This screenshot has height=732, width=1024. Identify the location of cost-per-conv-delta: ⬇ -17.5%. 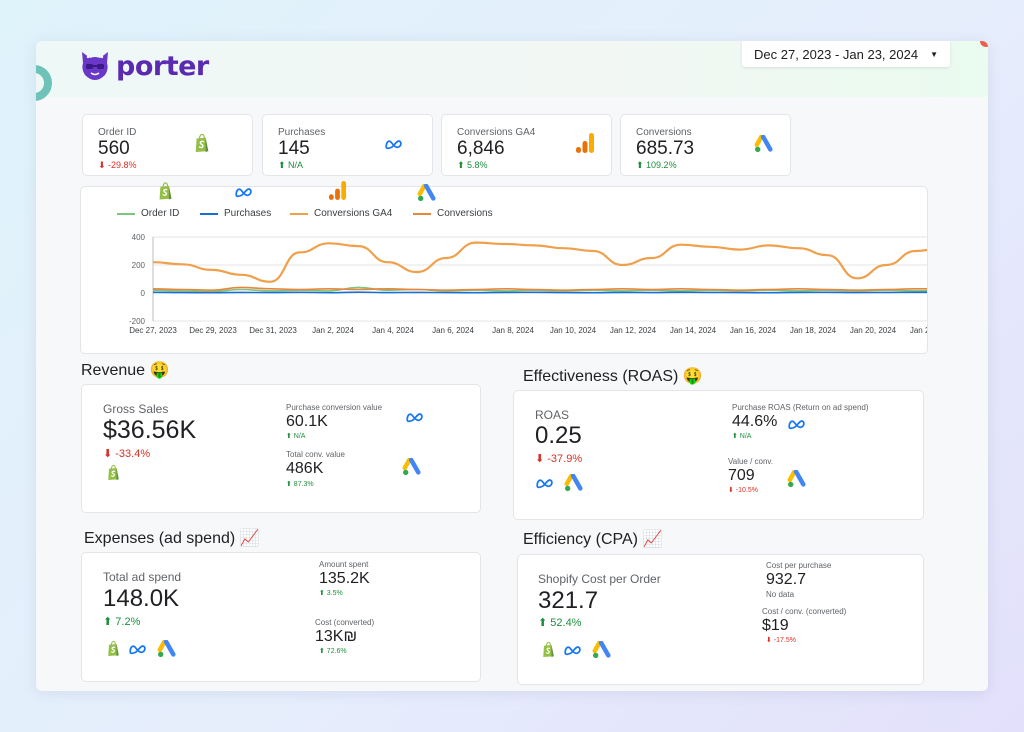
(781, 640).